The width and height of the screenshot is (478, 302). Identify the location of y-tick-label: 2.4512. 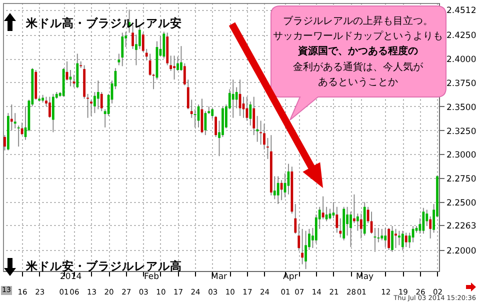
(461, 11).